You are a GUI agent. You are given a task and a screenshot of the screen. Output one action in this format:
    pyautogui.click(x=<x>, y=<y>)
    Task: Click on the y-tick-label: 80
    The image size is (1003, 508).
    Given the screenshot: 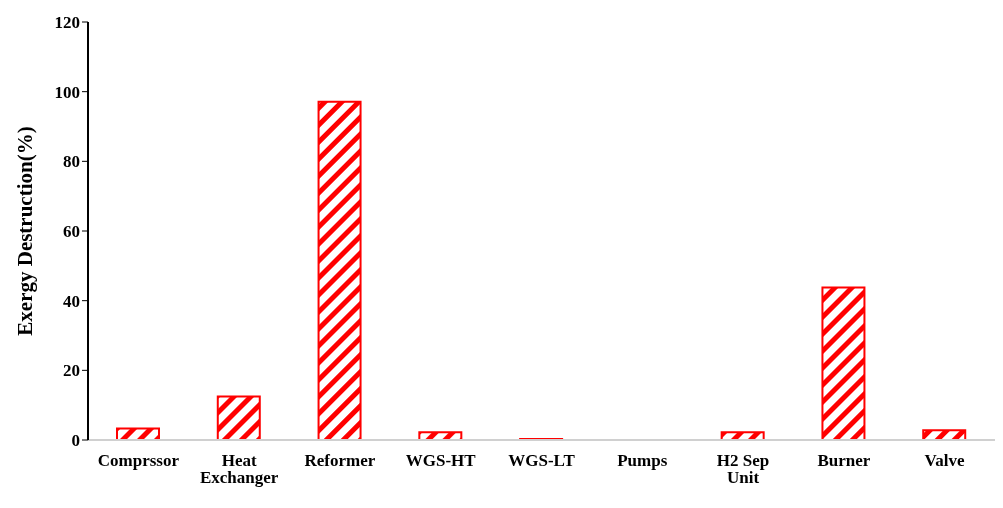 What is the action you would take?
    pyautogui.click(x=71, y=162)
    